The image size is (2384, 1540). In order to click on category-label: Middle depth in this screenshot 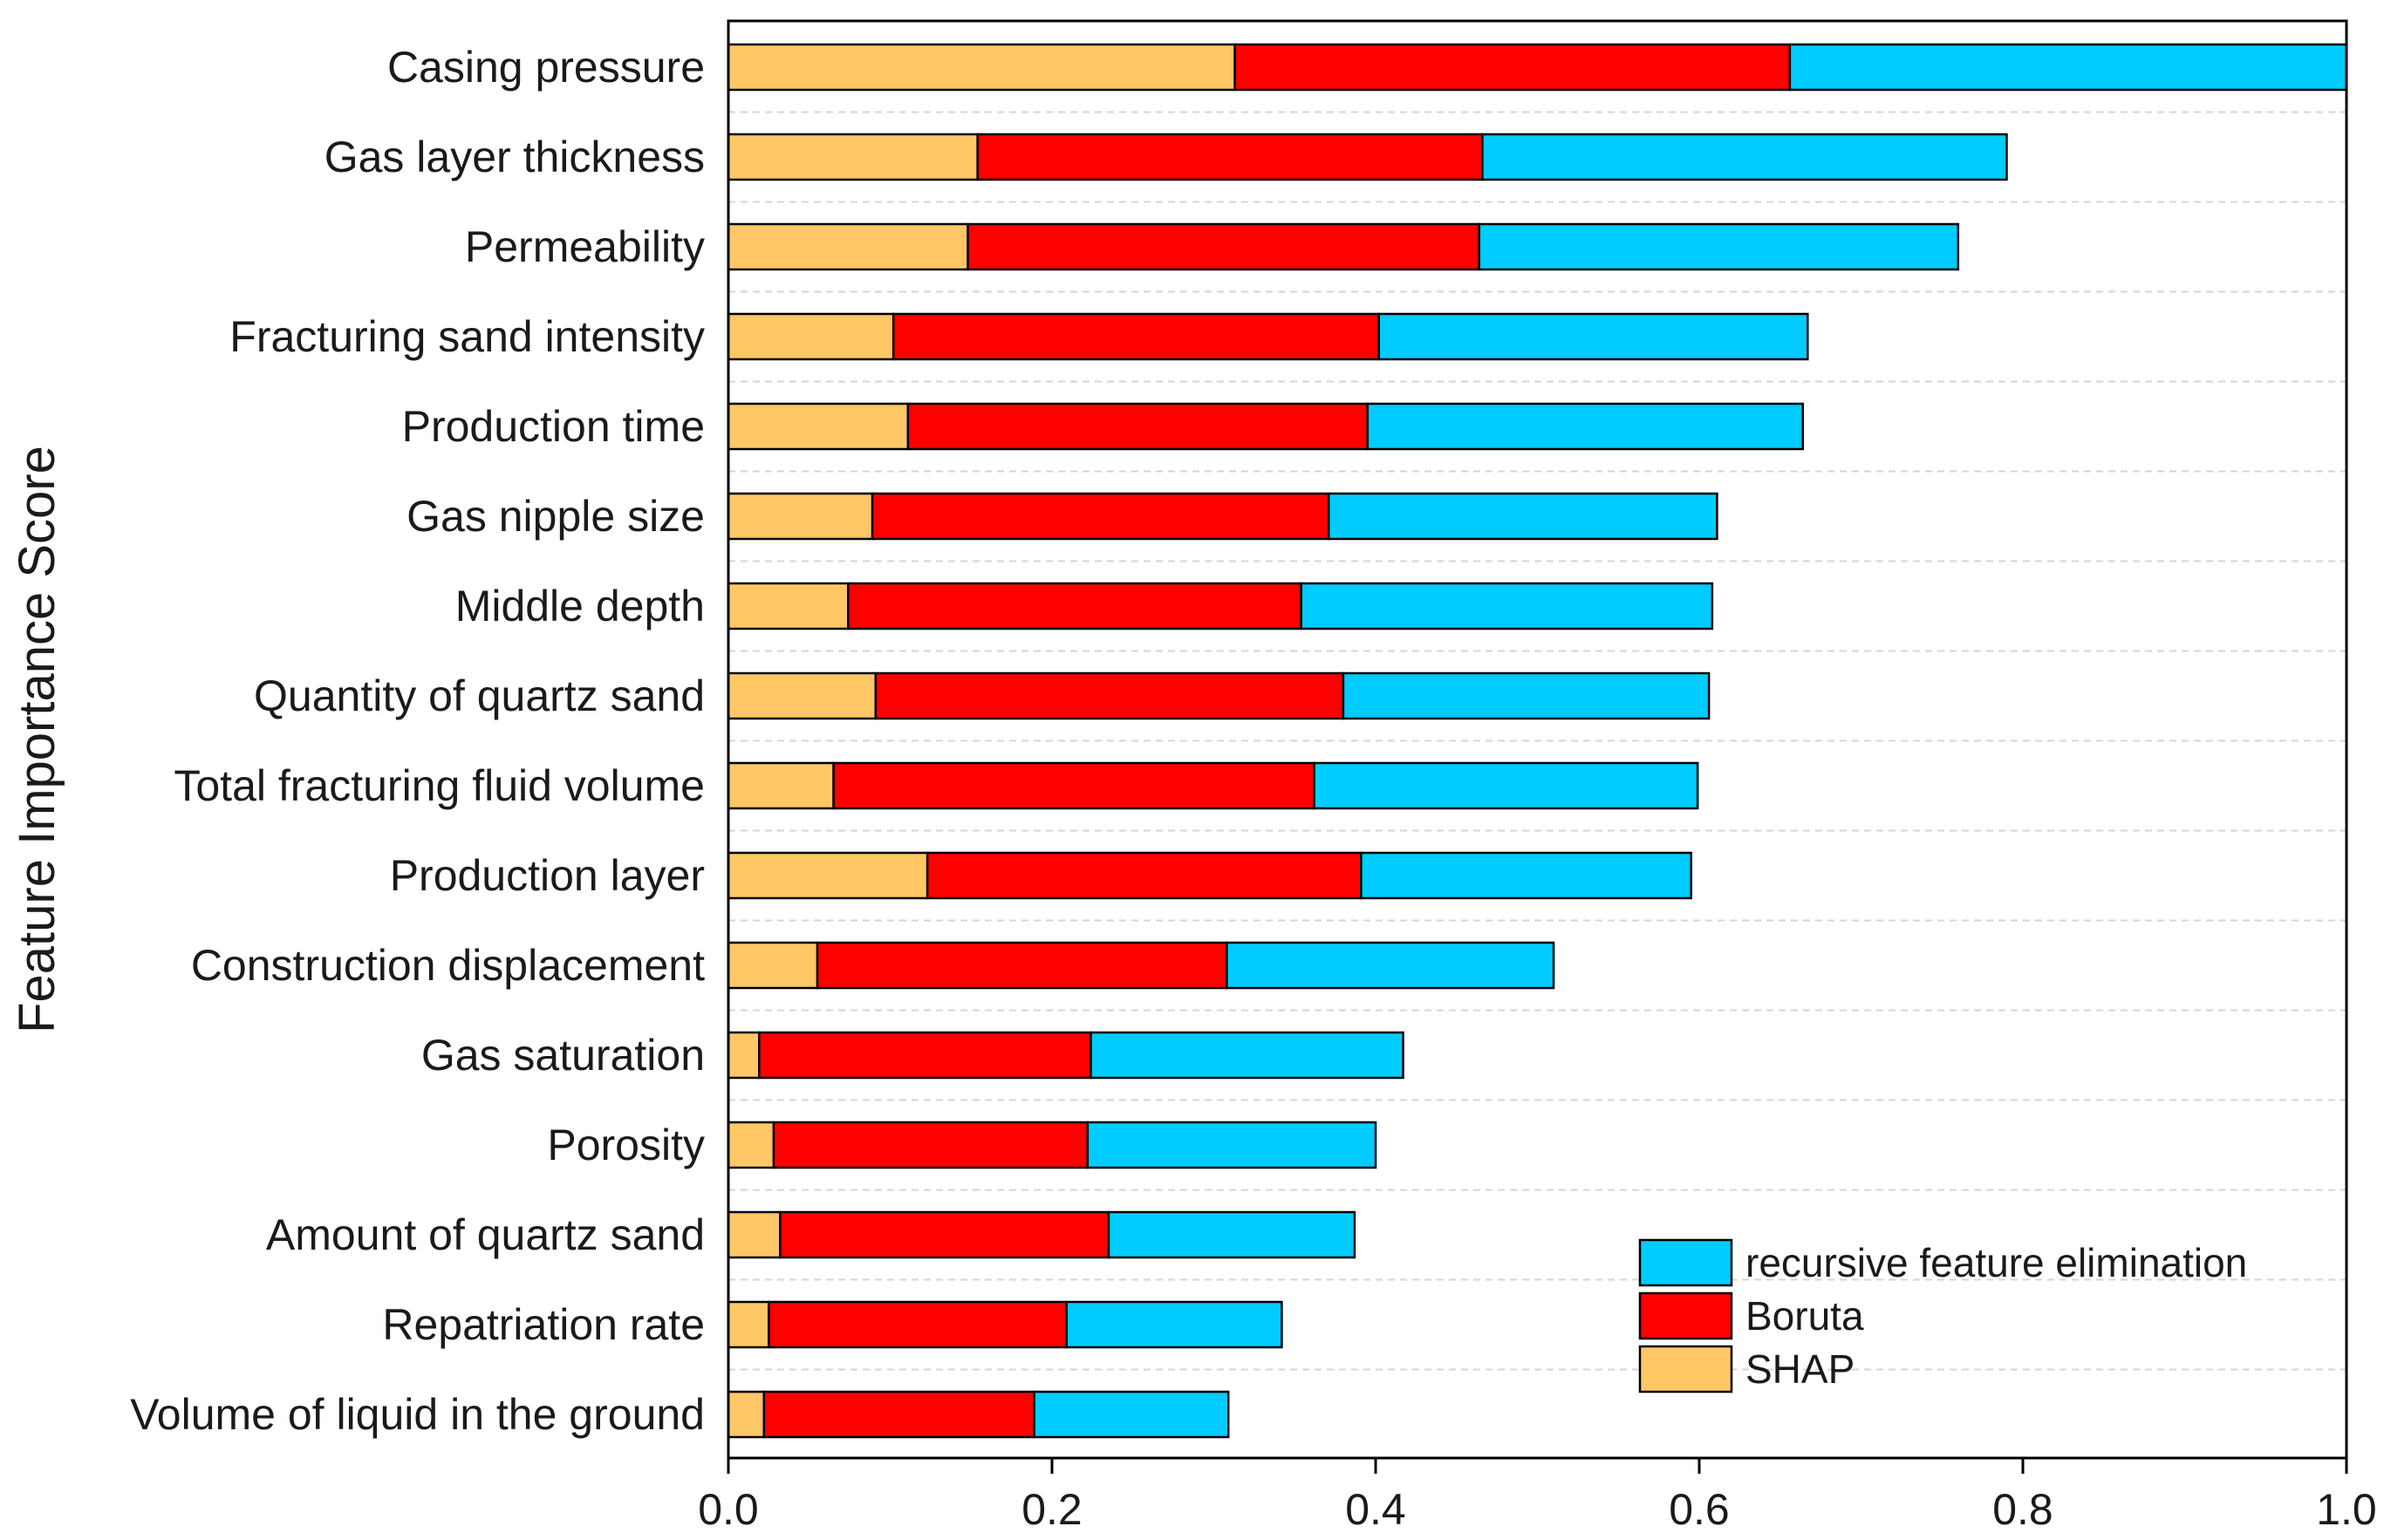, I will do `click(580, 606)`.